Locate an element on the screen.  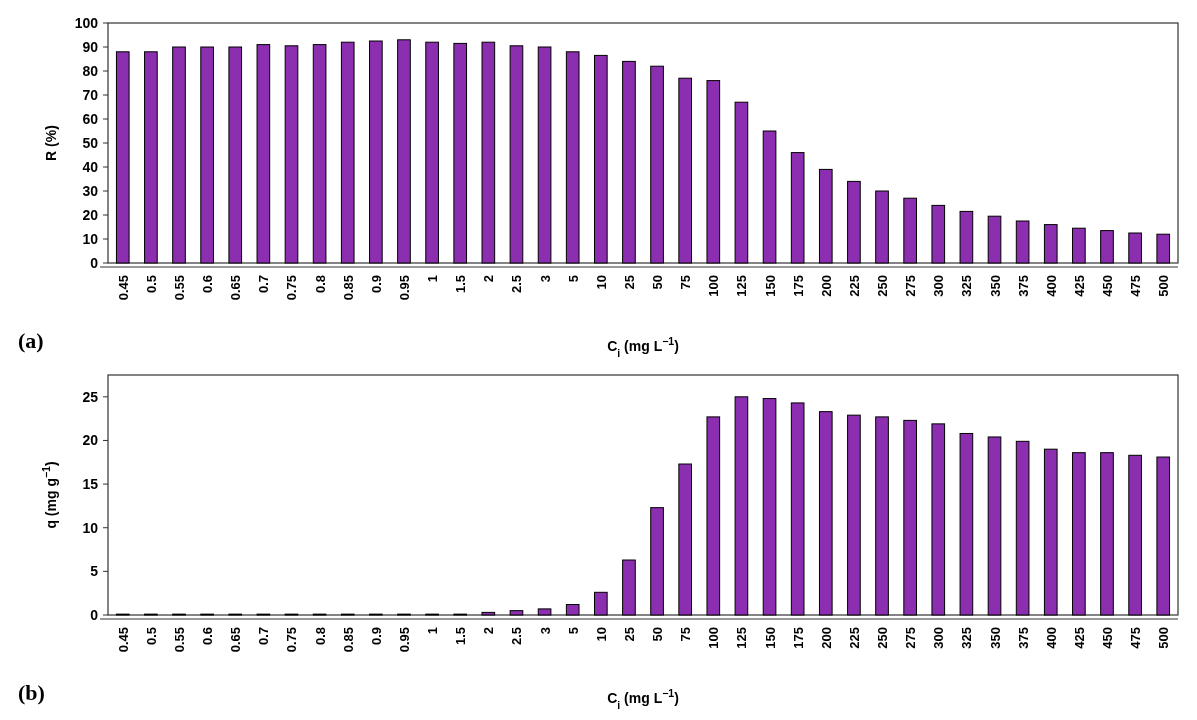
x-tick-label: 0.9 is located at coordinates (376, 636).